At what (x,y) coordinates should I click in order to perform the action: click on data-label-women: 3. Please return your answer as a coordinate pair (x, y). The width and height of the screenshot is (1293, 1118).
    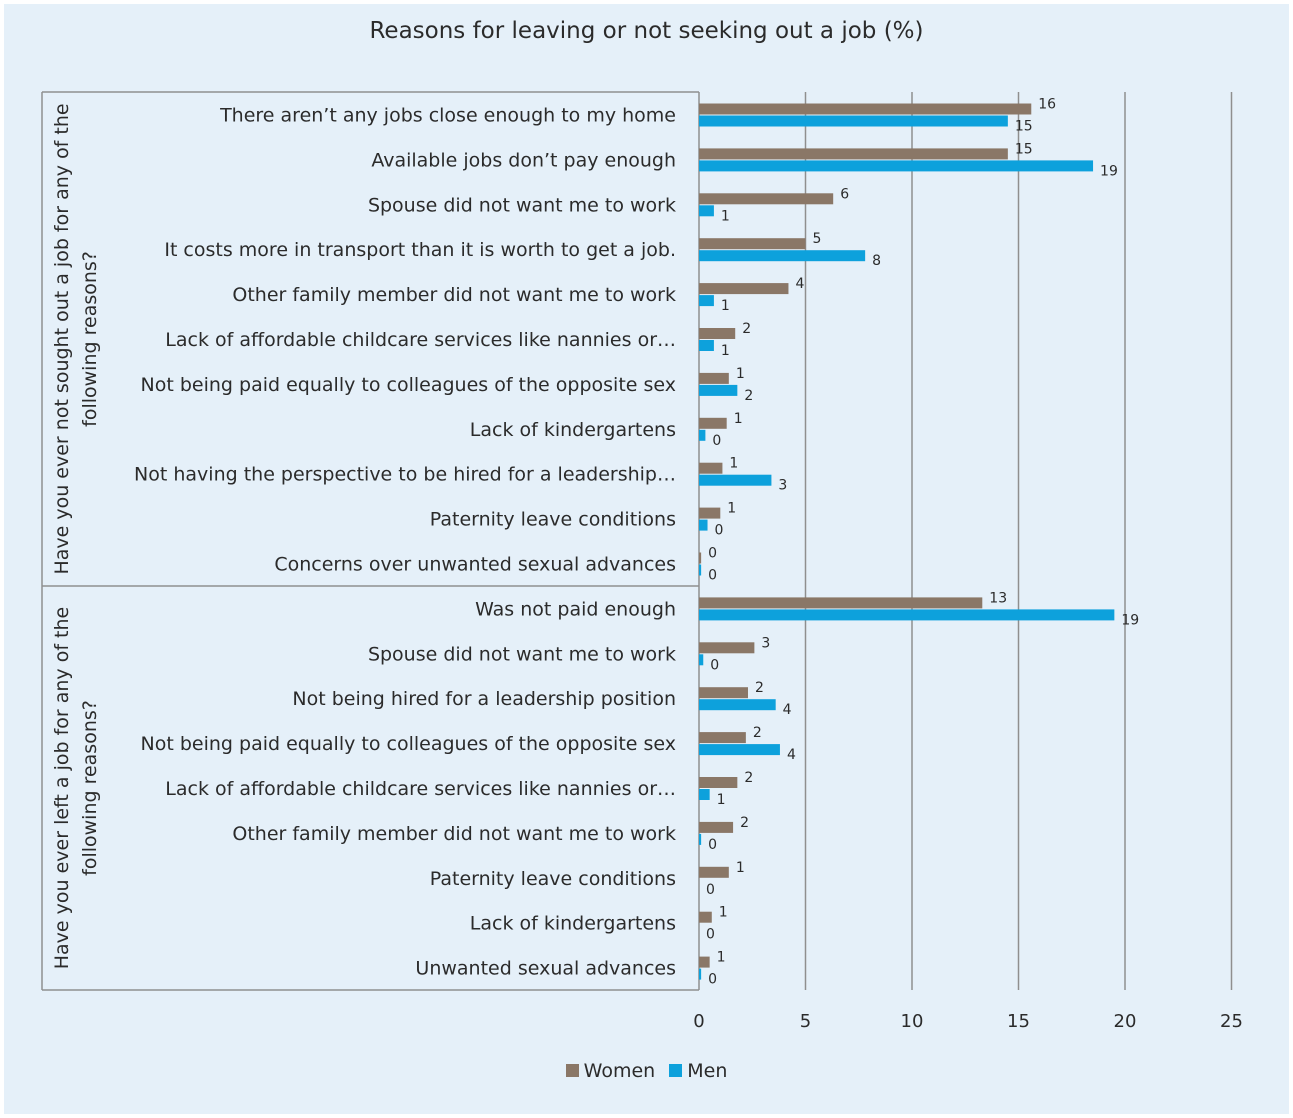
    Looking at the image, I should click on (765, 643).